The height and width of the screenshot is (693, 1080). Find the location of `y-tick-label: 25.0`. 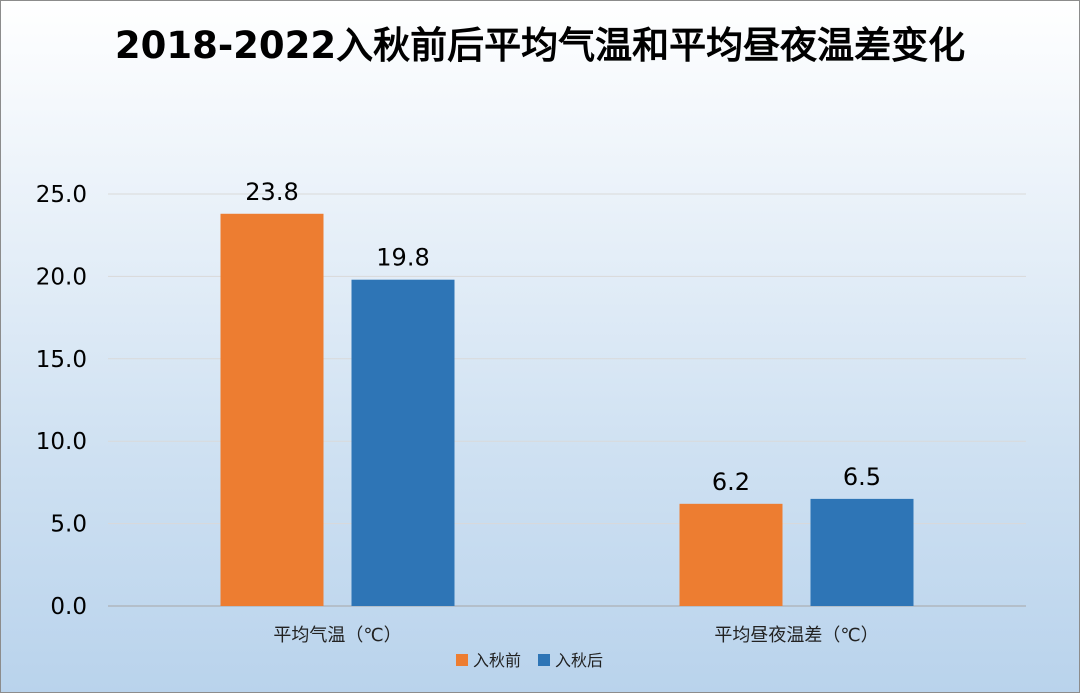

y-tick-label: 25.0 is located at coordinates (61, 195).